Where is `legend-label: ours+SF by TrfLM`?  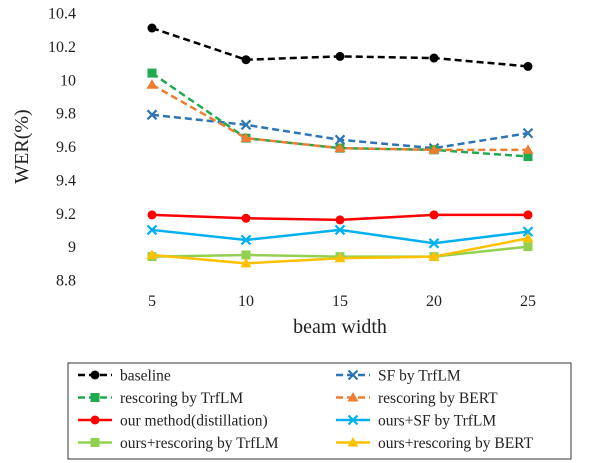
legend-label: ours+SF by TrfLM is located at coordinates (437, 421).